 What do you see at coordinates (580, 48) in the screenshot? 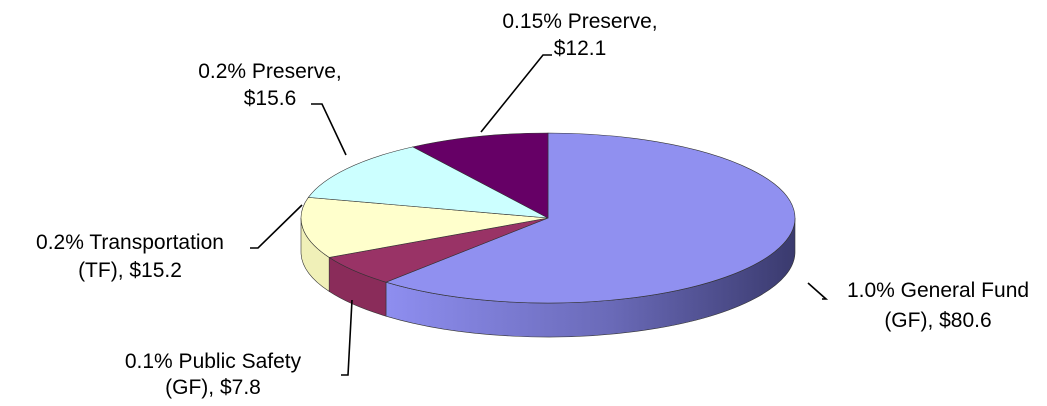
I see `slice-label-5-value: $12.1` at bounding box center [580, 48].